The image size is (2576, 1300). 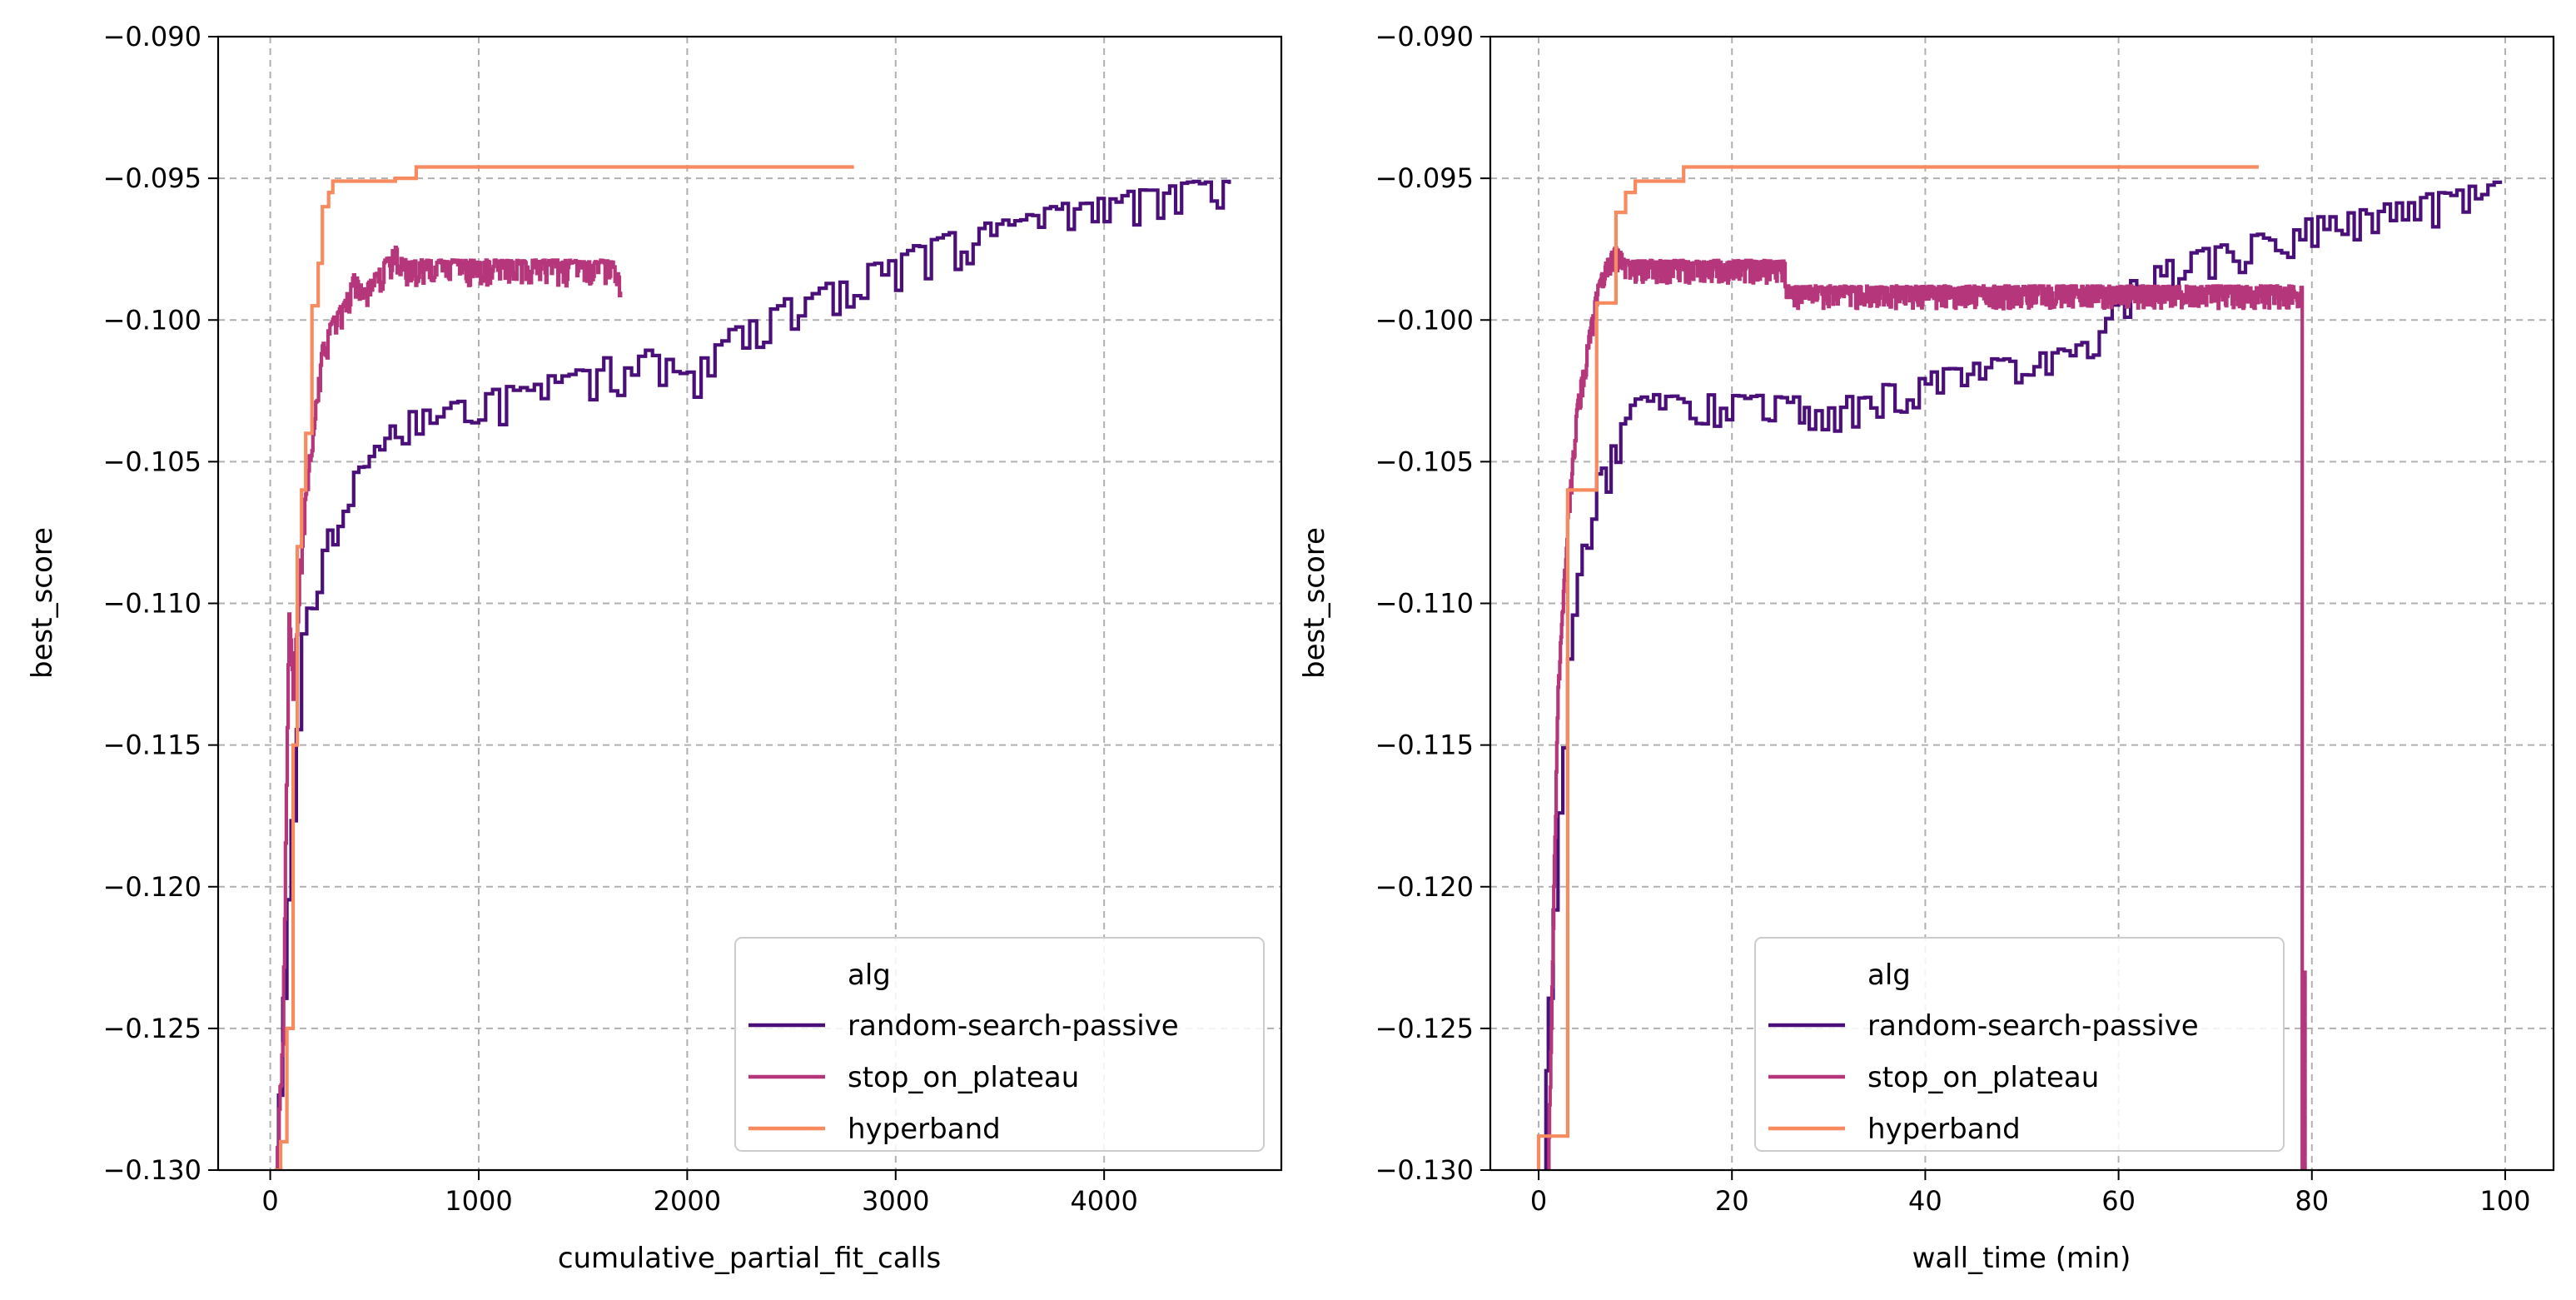 I want to click on x-tick-label: 1000, so click(x=478, y=1201).